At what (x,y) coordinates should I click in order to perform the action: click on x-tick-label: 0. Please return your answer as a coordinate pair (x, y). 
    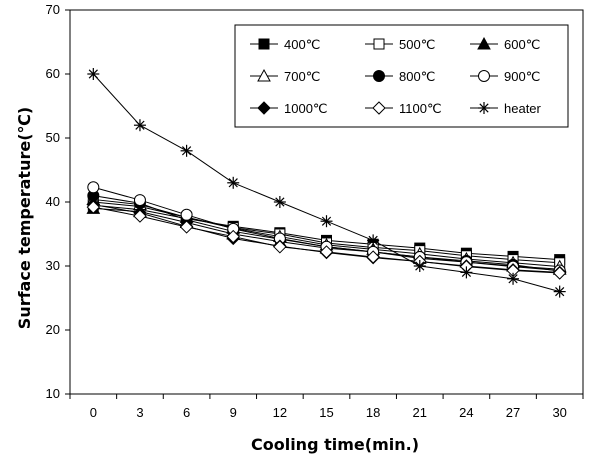
    Looking at the image, I should click on (93, 412).